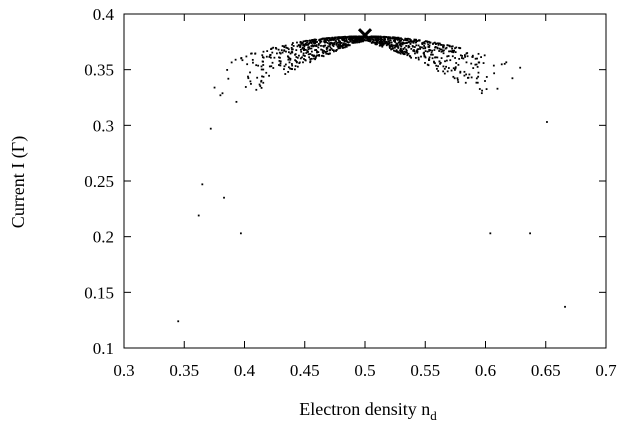 Image resolution: width=626 pixels, height=423 pixels. What do you see at coordinates (606, 370) in the screenshot?
I see `x-tick-label: 0.7` at bounding box center [606, 370].